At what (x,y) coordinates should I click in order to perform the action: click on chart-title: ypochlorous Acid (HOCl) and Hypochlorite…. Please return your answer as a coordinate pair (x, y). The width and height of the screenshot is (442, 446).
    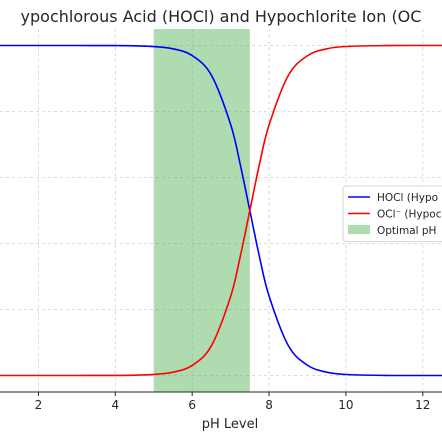
    Looking at the image, I should click on (221, 16).